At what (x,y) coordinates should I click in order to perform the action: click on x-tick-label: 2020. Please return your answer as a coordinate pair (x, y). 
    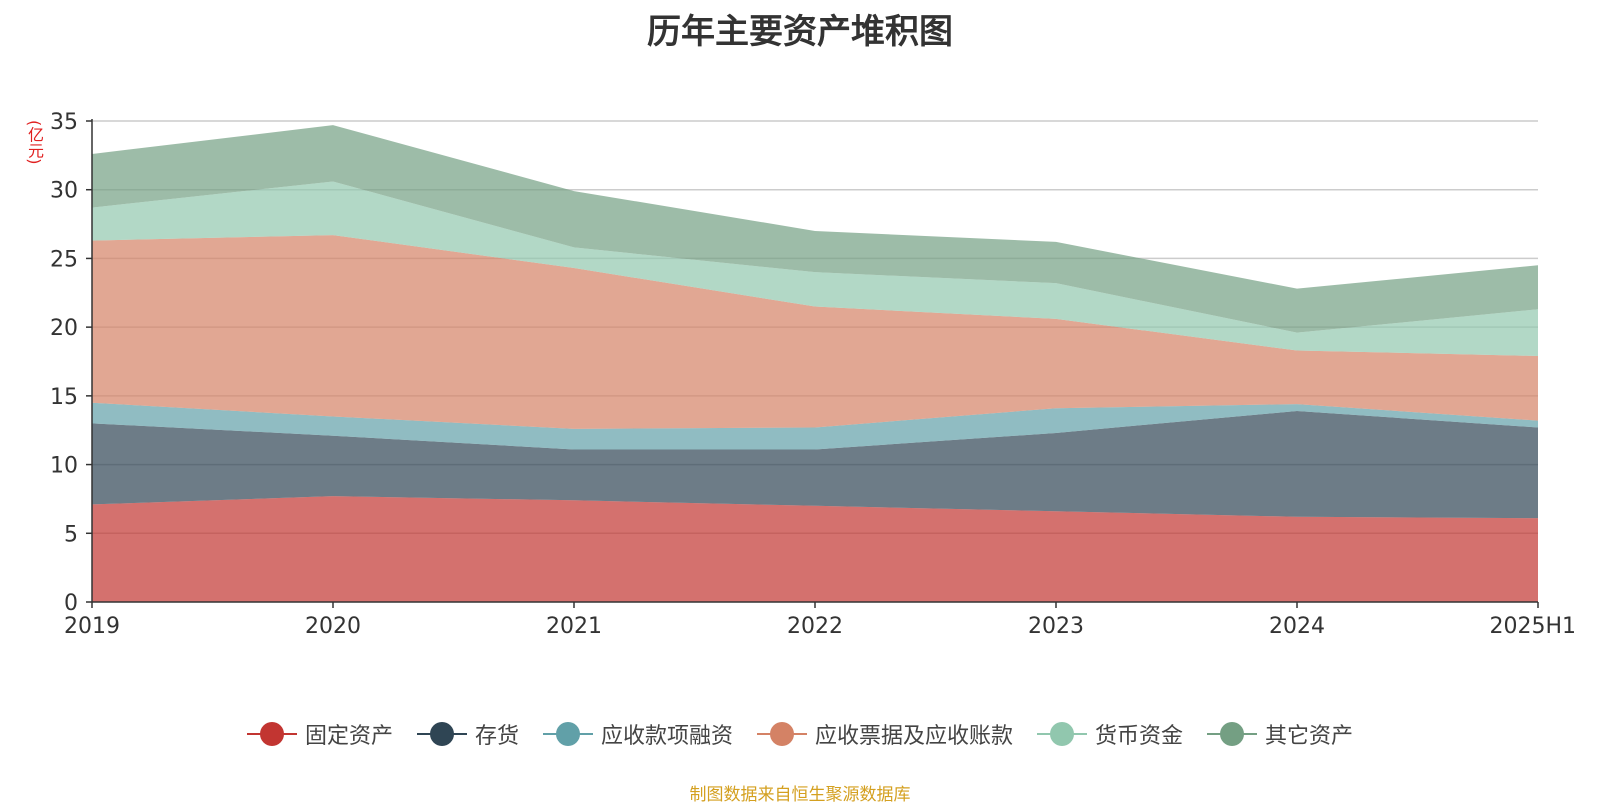
    Looking at the image, I should click on (333, 626).